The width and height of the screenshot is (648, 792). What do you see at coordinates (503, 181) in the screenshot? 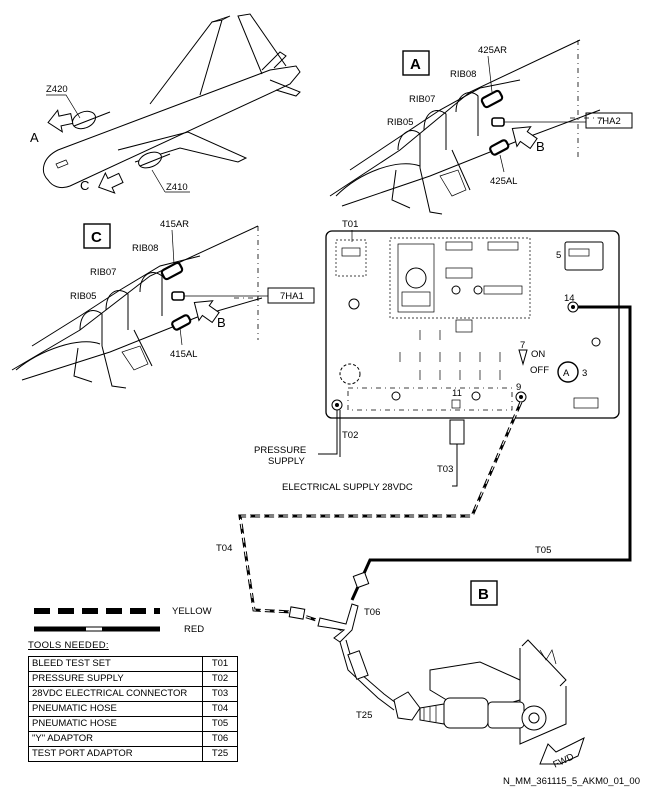
I see `view-a-panel-left-label: 425AL` at bounding box center [503, 181].